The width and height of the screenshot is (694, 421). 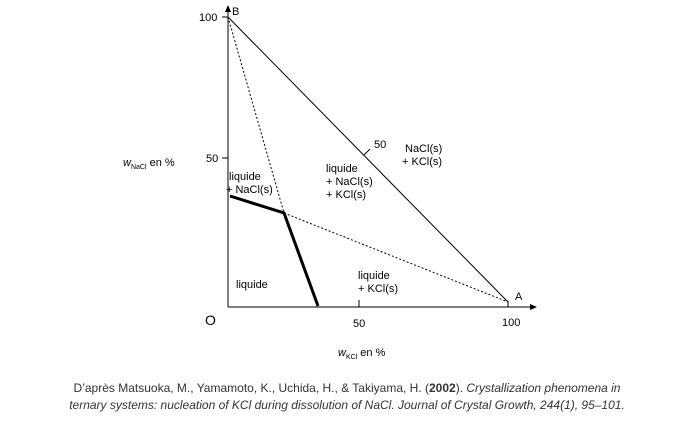 I want to click on tie-line-eutonic-a, so click(x=396, y=257).